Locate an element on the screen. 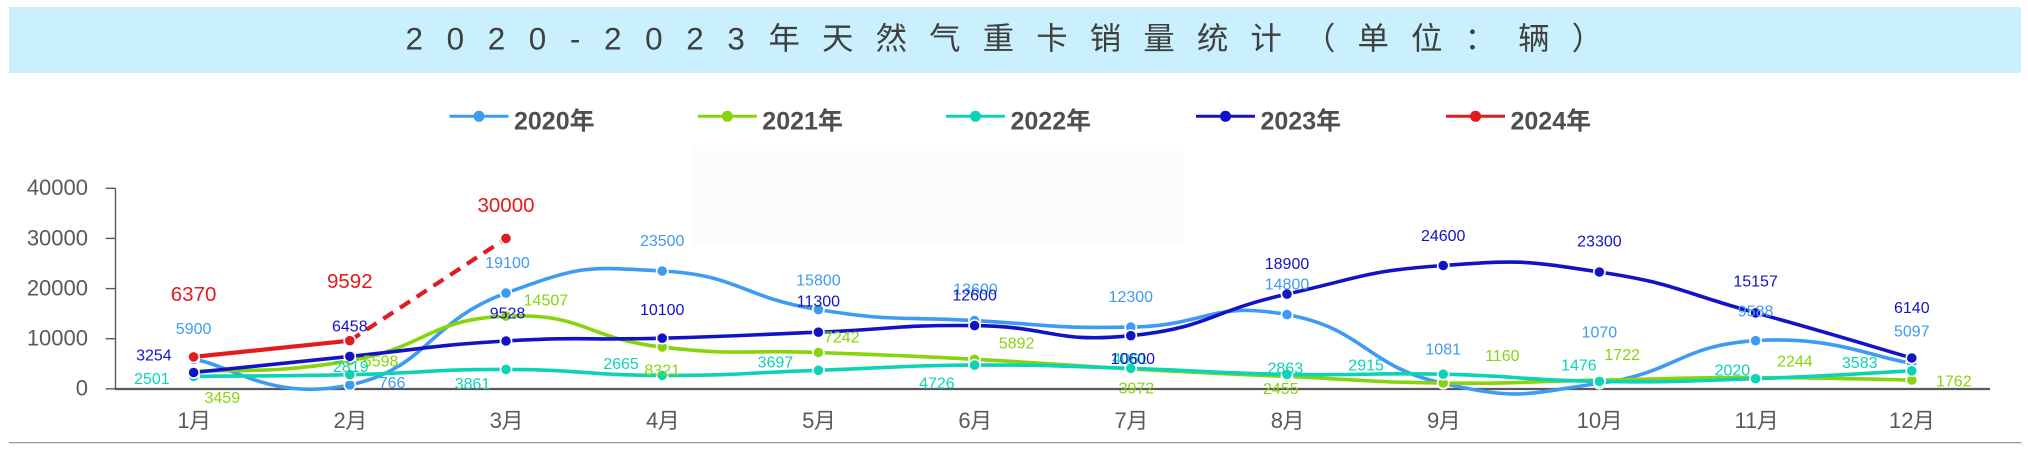  svg-text: 5 is located at coordinates (808, 420).